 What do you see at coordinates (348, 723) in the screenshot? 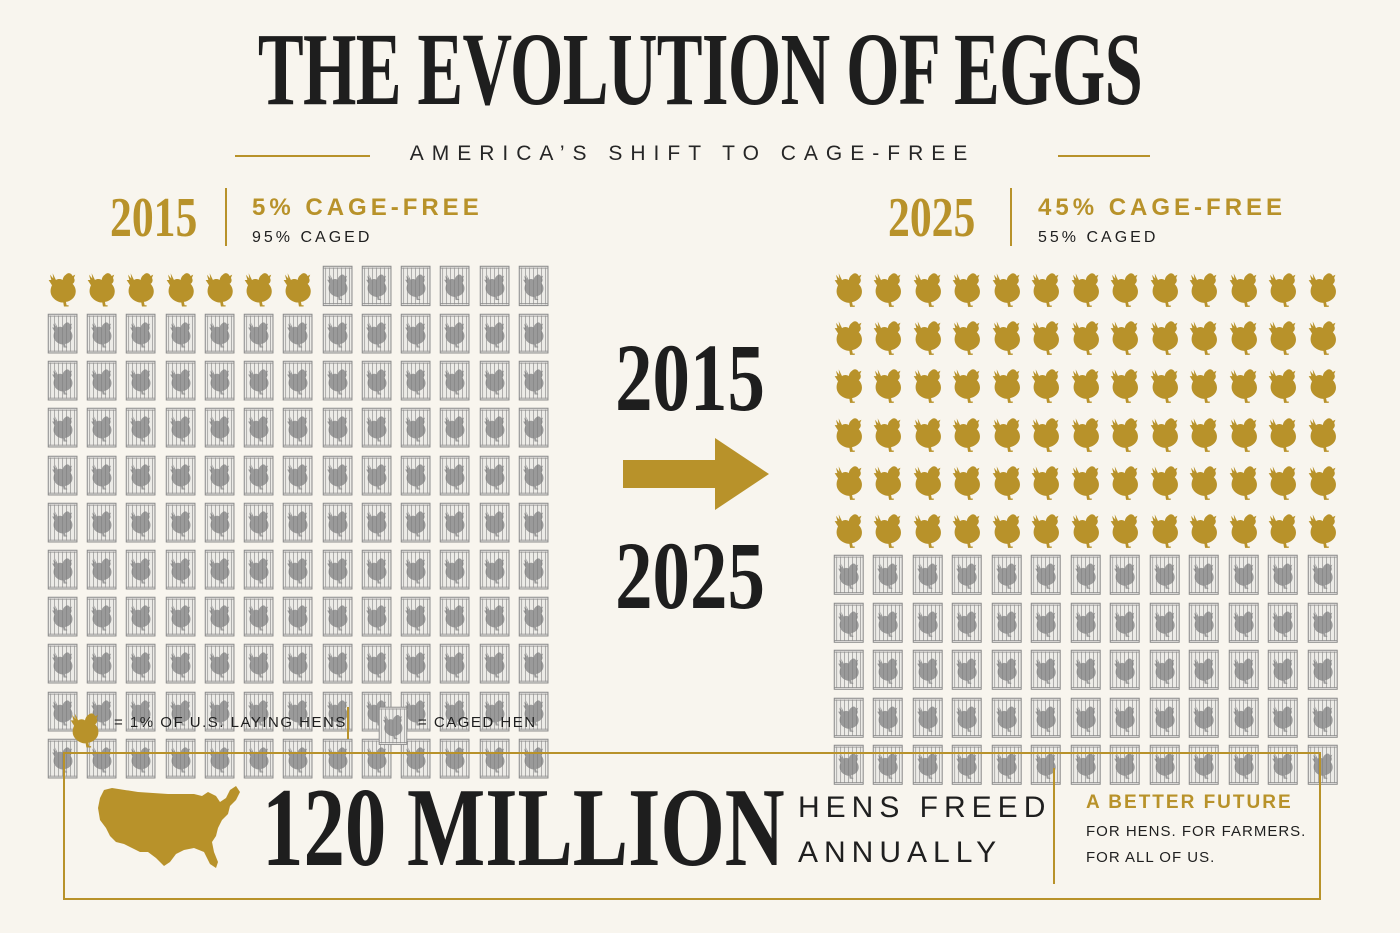
I see `legend-divider` at bounding box center [348, 723].